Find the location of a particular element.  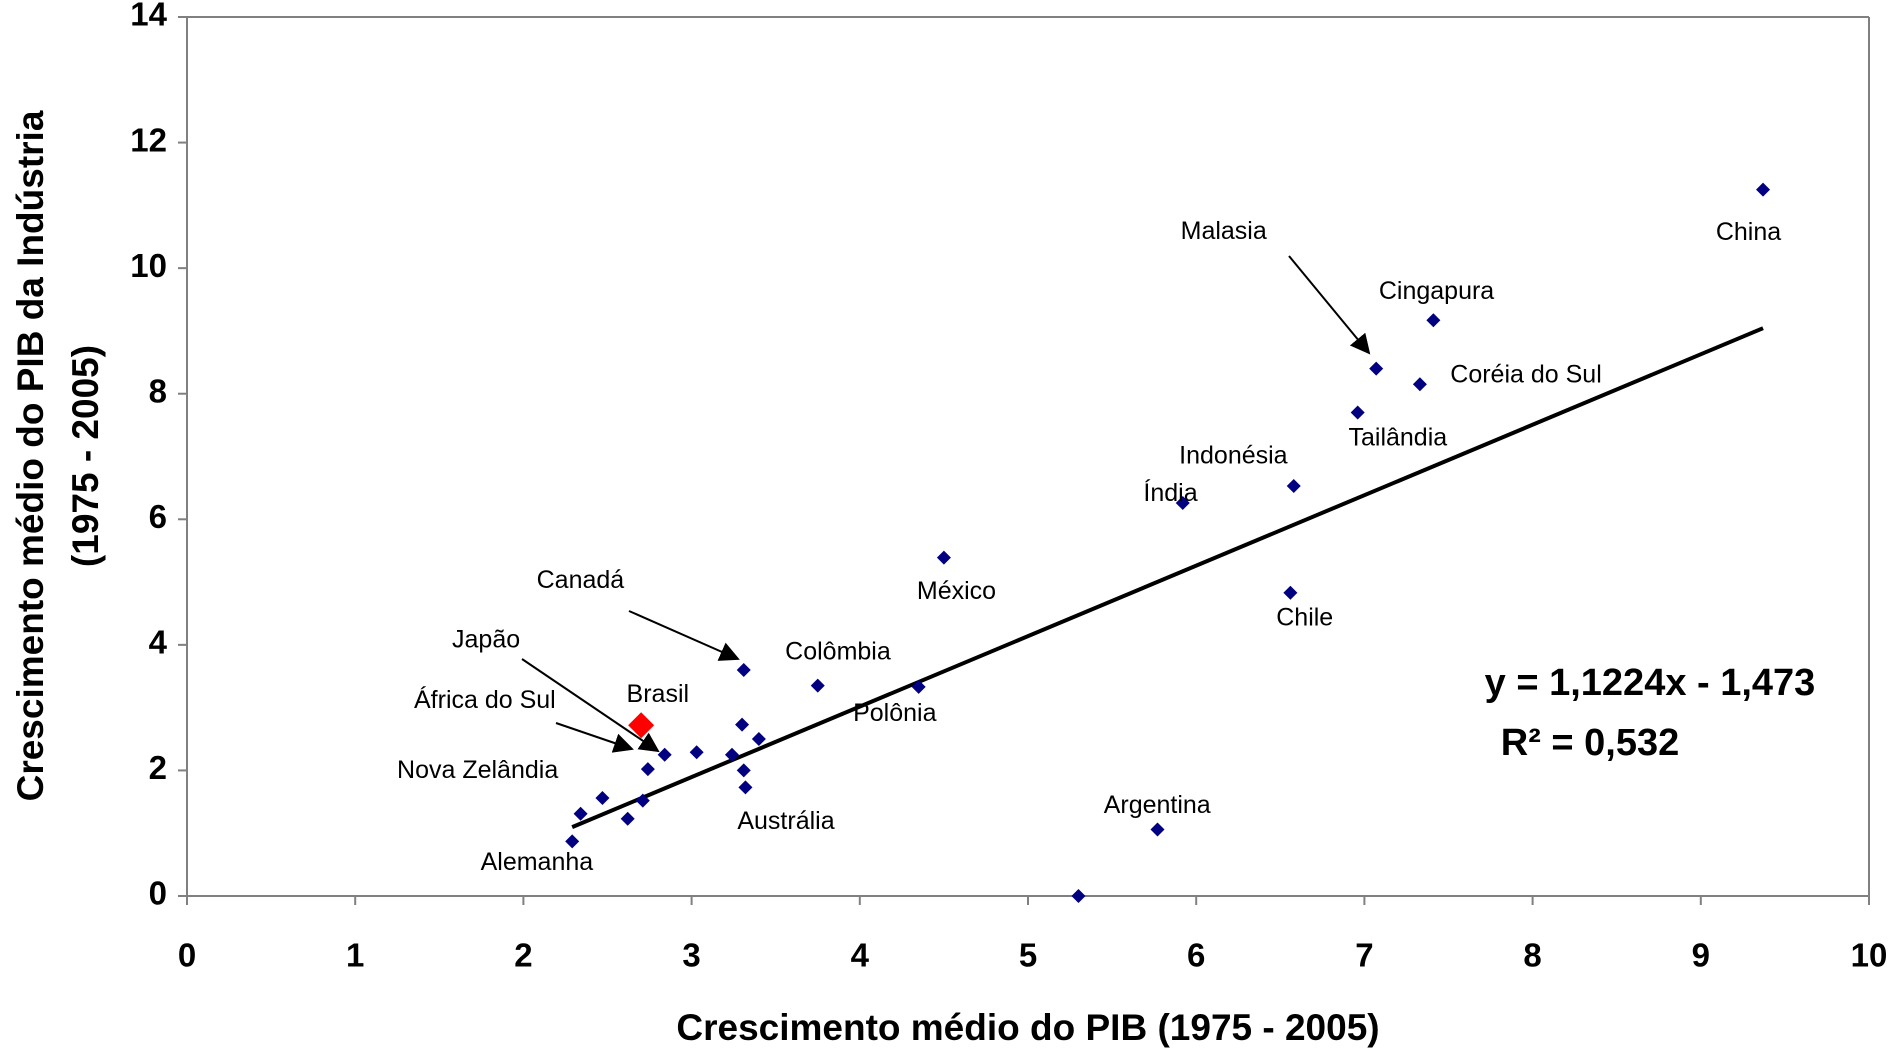

x-tick-label: 3 is located at coordinates (691, 955).